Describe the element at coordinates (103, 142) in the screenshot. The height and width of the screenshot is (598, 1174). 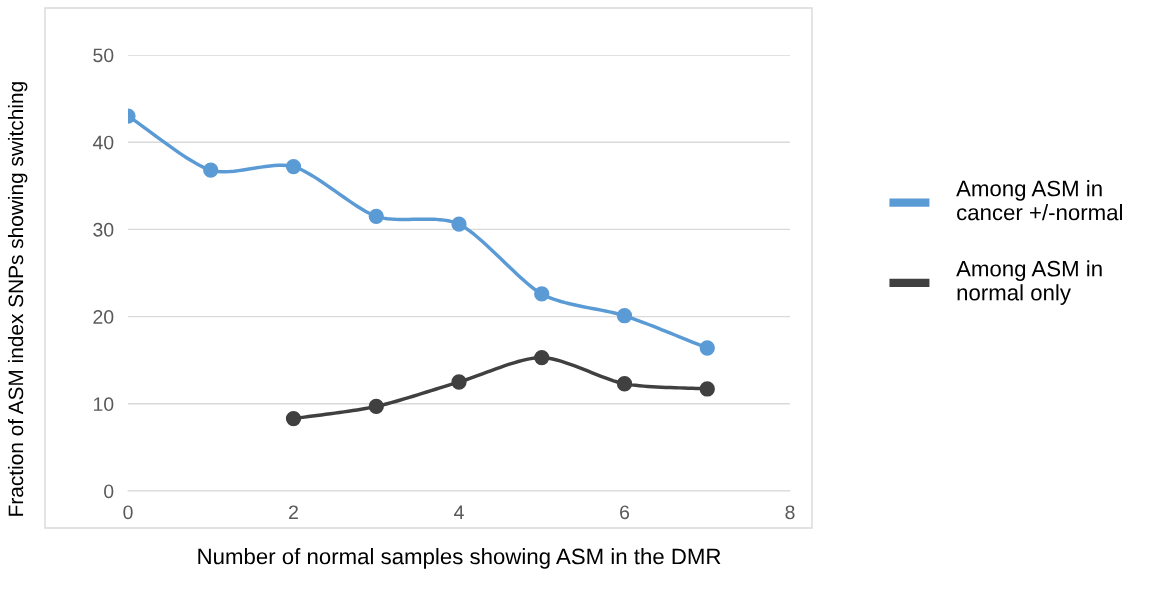
I see `y-tick-label: 40` at that location.